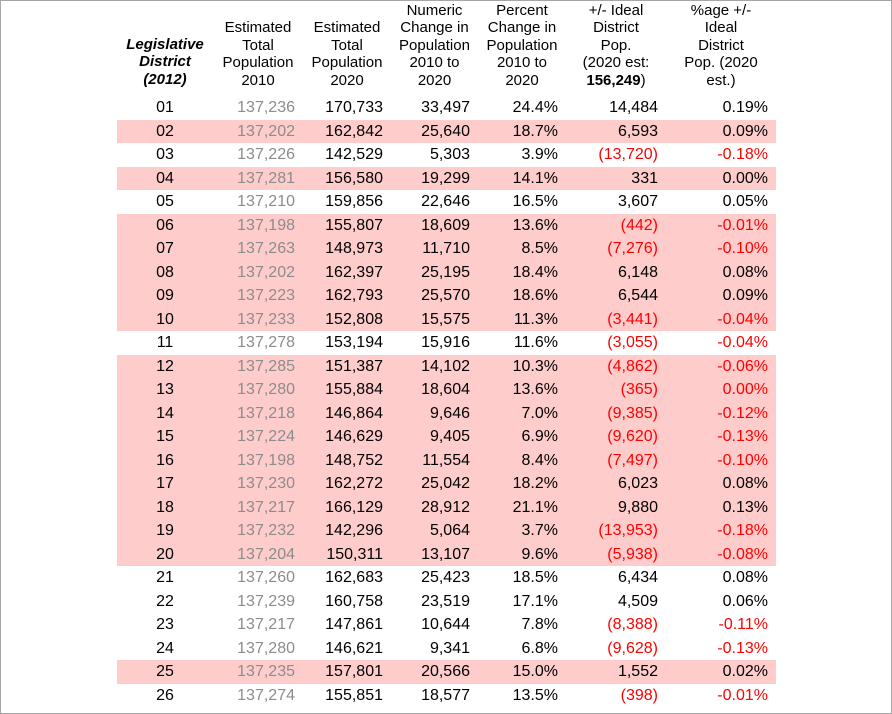  I want to click on cell-percent-change: 13.5%, so click(535, 695).